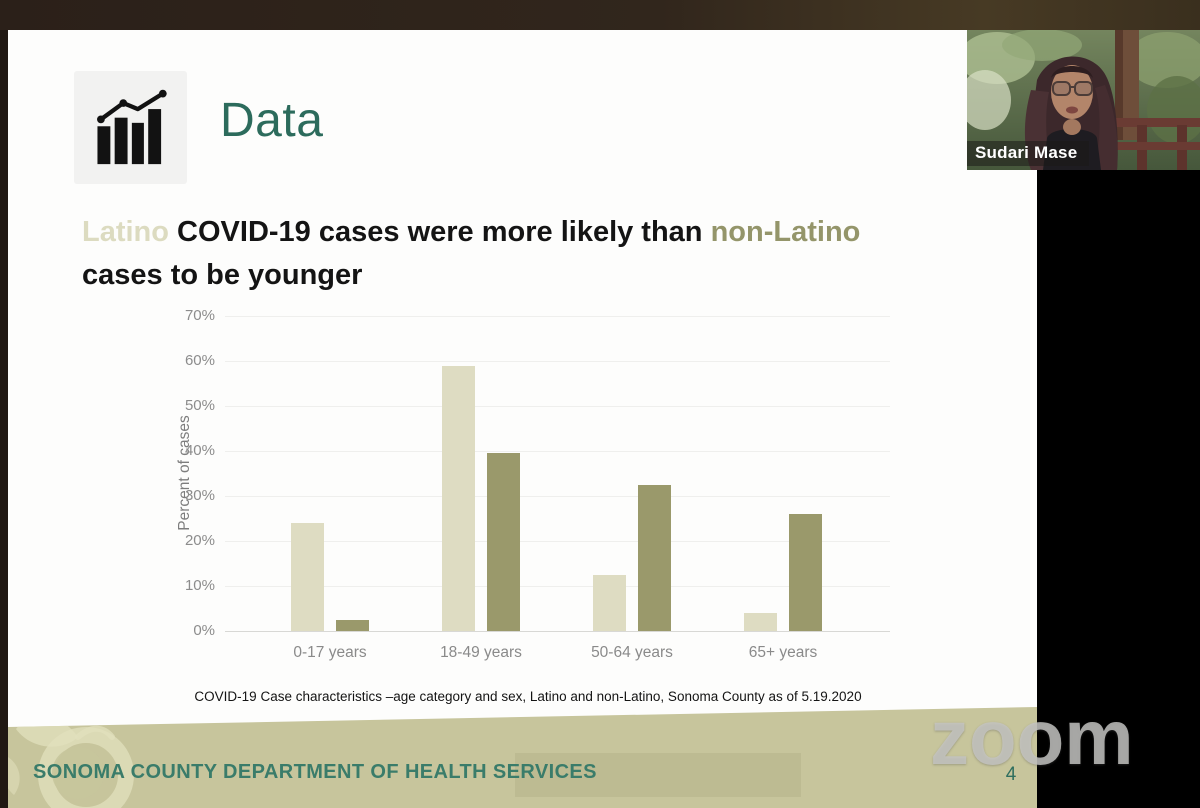 The height and width of the screenshot is (808, 1200). I want to click on x-category-label: 65+ years, so click(783, 652).